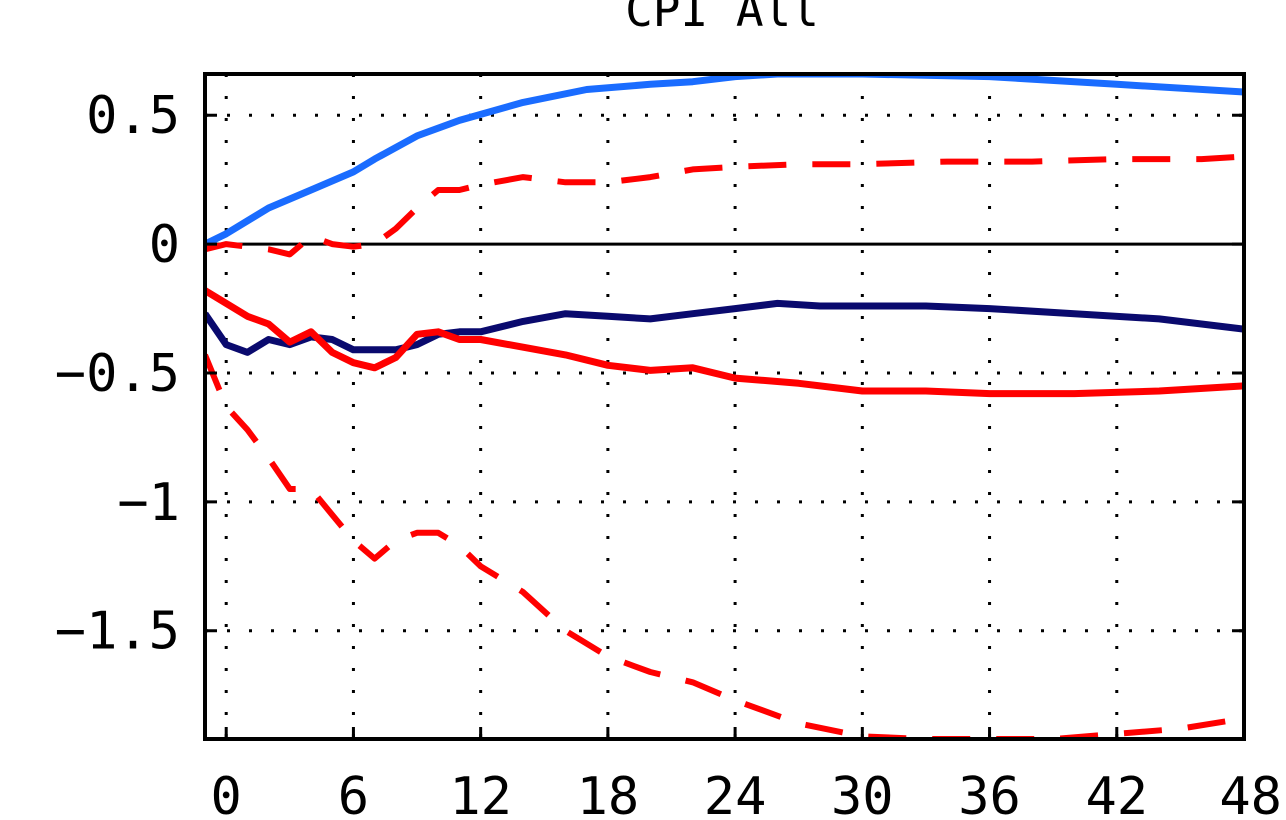 This screenshot has width=1286, height=820. What do you see at coordinates (164, 245) in the screenshot?
I see `y-tick-label: 0` at bounding box center [164, 245].